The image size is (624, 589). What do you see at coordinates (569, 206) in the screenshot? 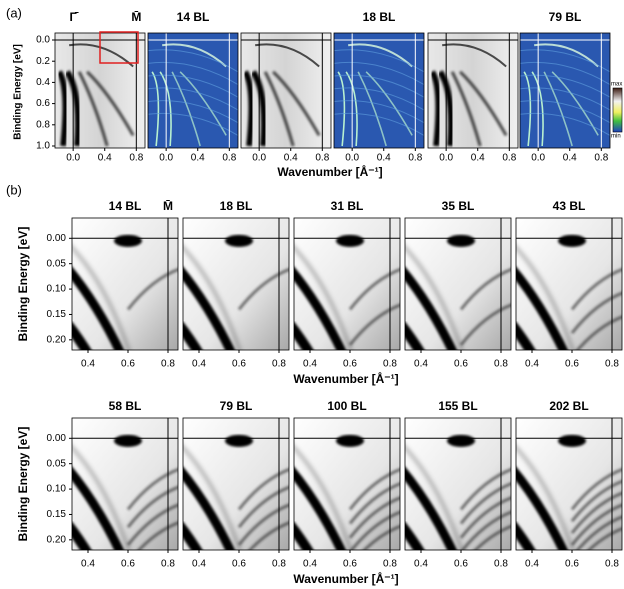
I see `panel-title: 43 BL` at bounding box center [569, 206].